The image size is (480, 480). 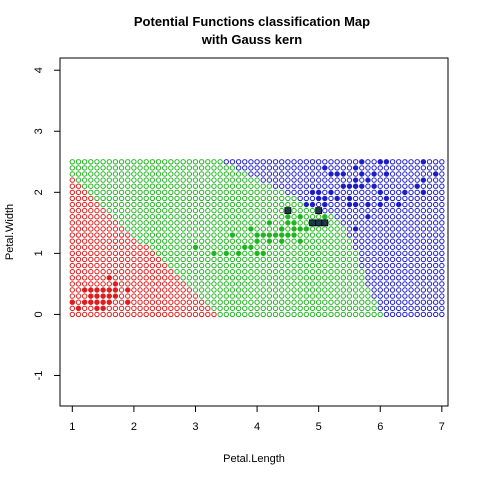 I want to click on training-point-virginica, so click(x=356, y=180).